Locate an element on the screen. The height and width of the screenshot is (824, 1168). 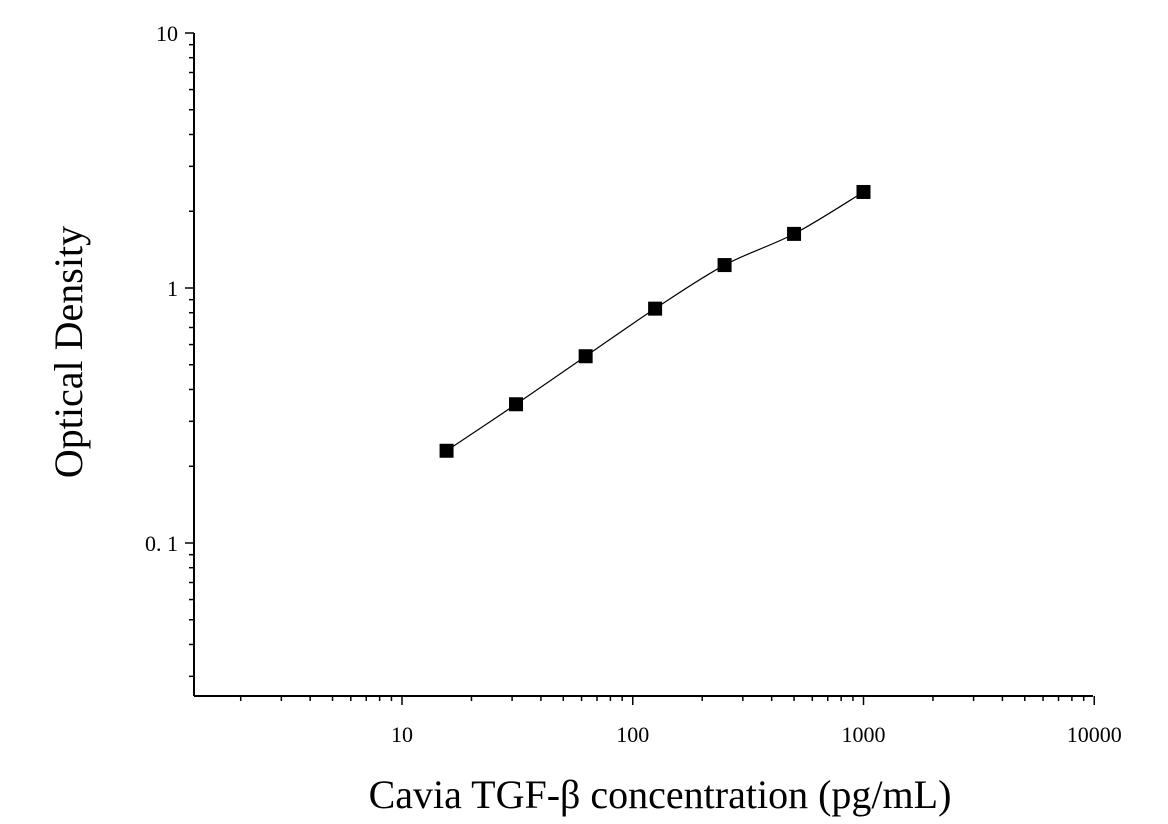
data-points is located at coordinates (655, 321).